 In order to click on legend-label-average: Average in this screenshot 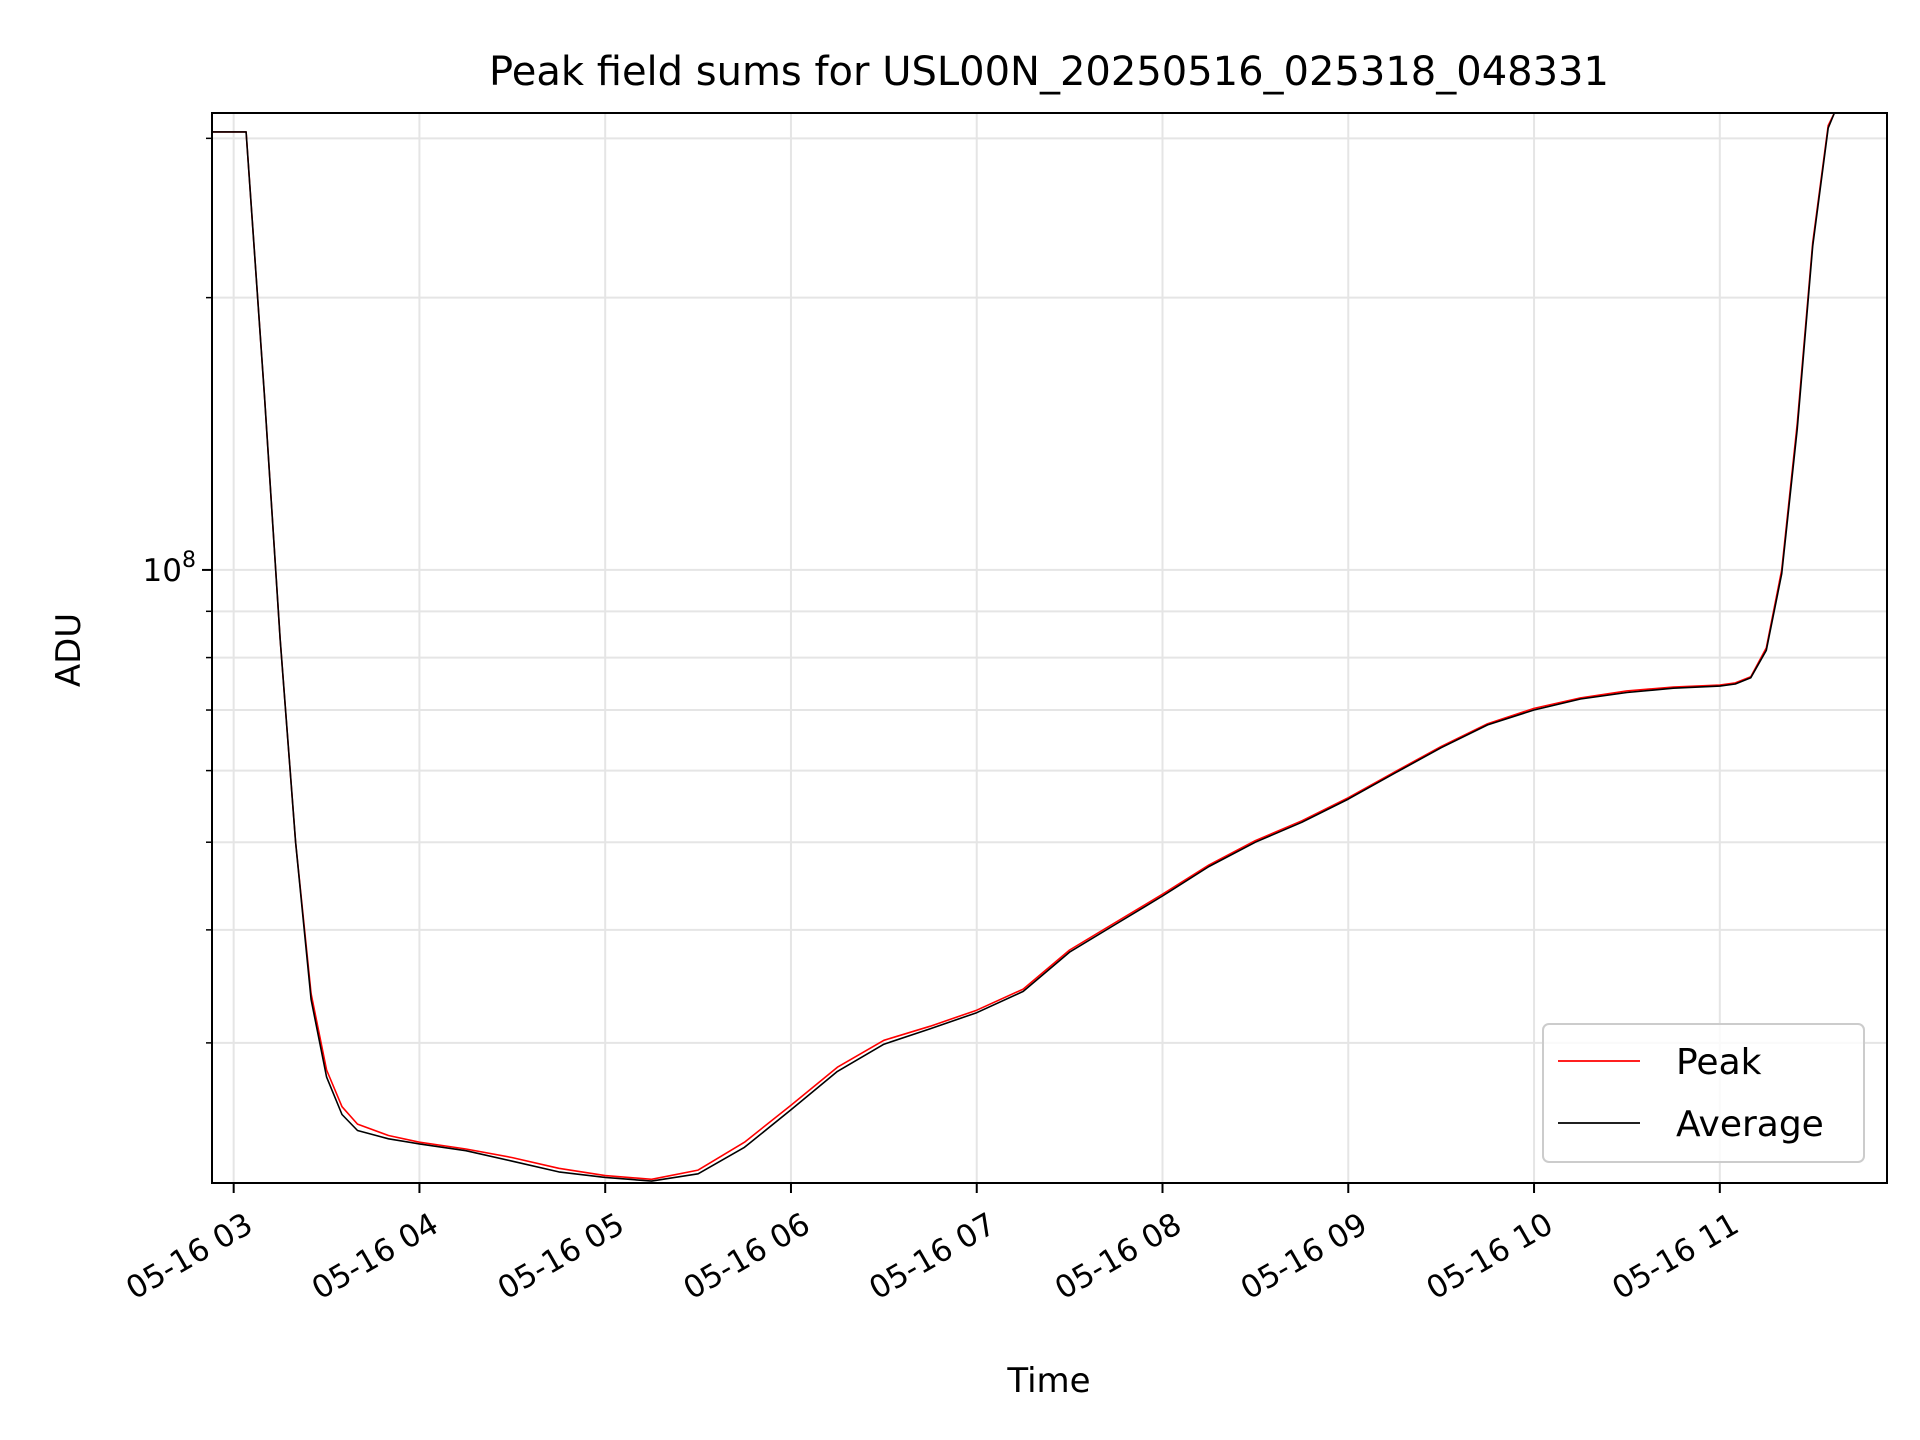, I will do `click(1750, 1124)`.